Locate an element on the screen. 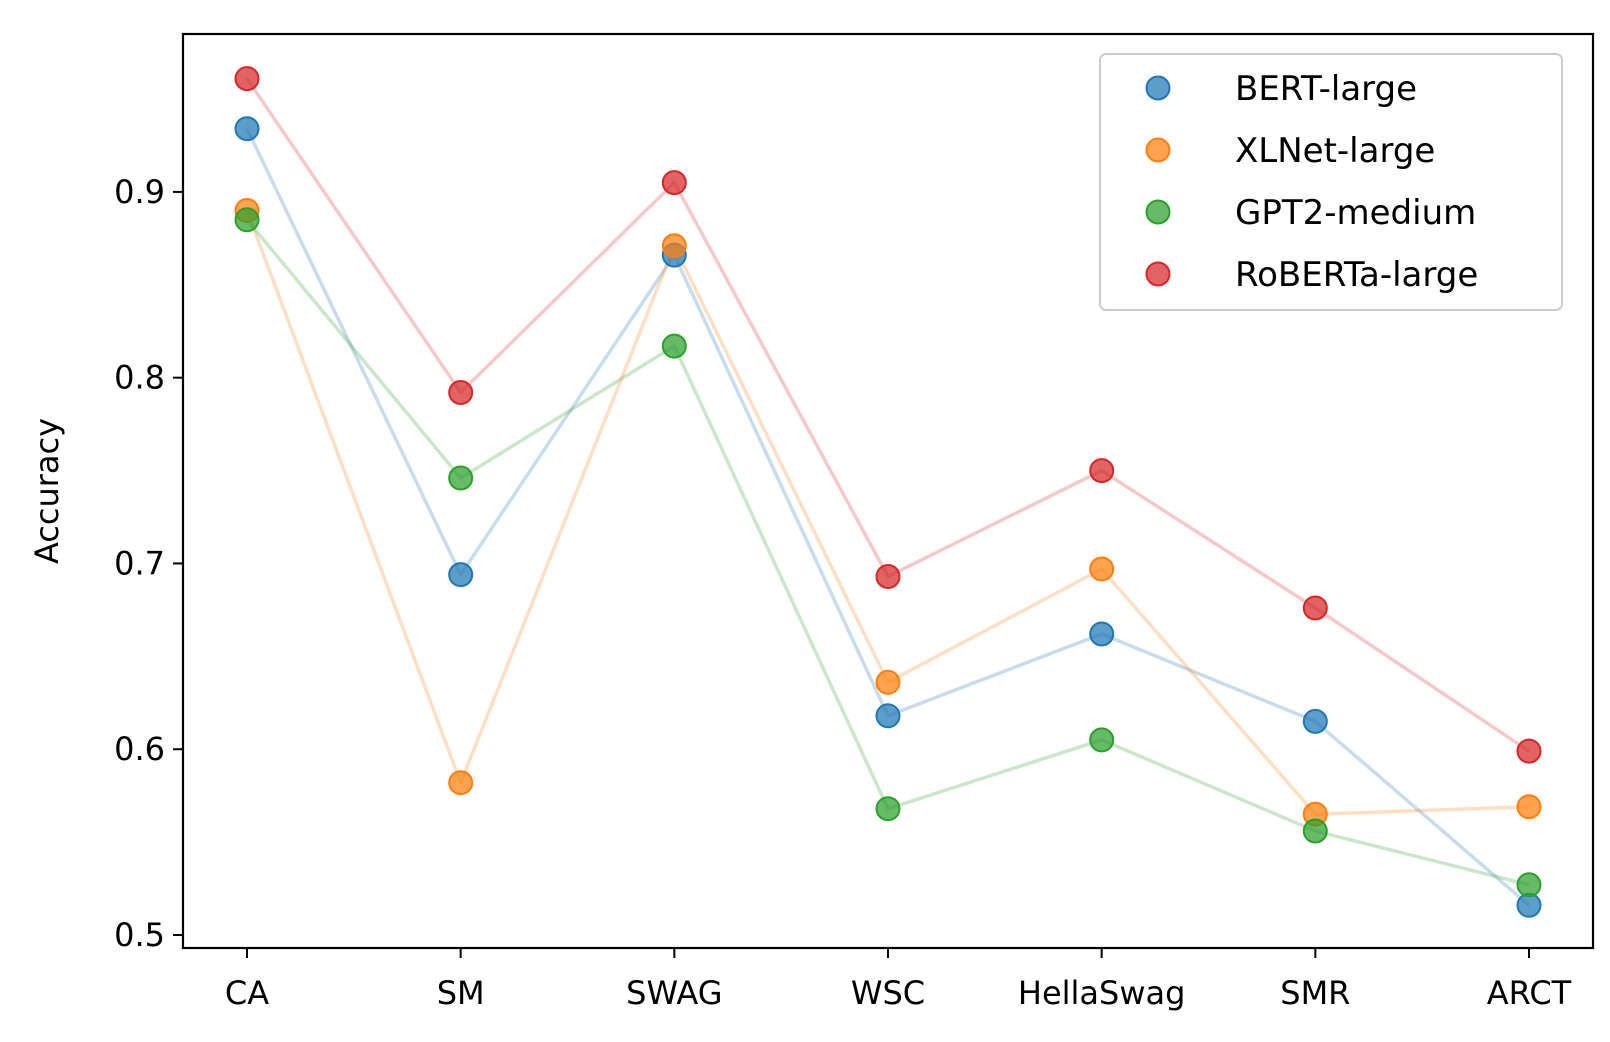 Image resolution: width=1610 pixels, height=1042 pixels. y-tick-label: 0.8 is located at coordinates (139, 378).